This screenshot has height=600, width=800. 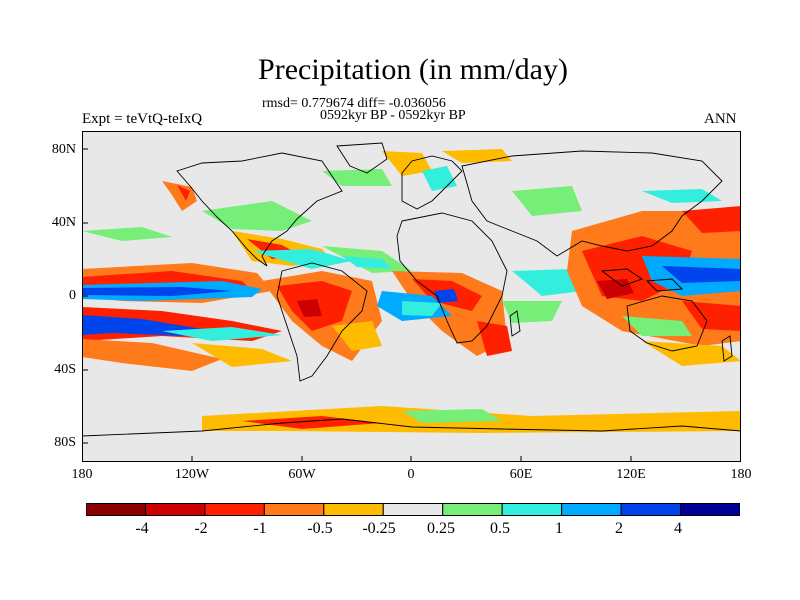 I want to click on lon-label-120w: 120W, so click(x=192, y=474).